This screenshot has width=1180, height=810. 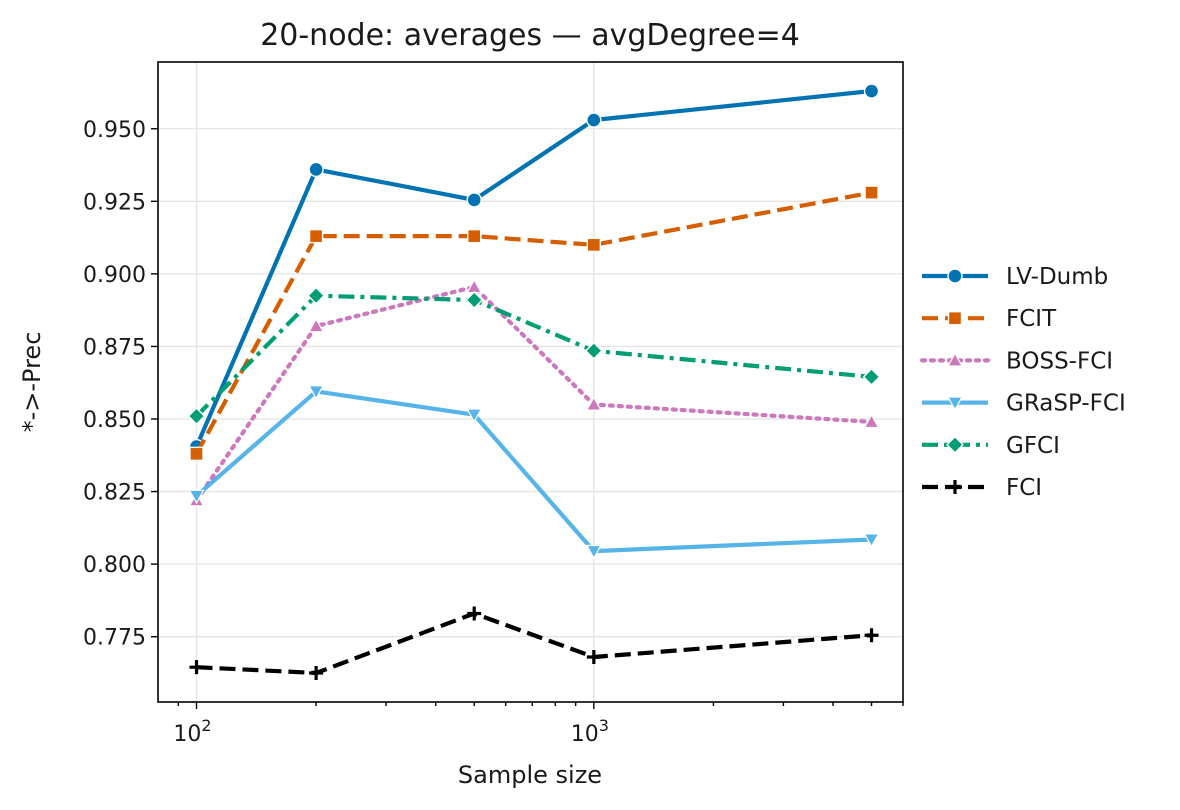 I want to click on y-tick-label: 0.875, so click(x=114, y=347).